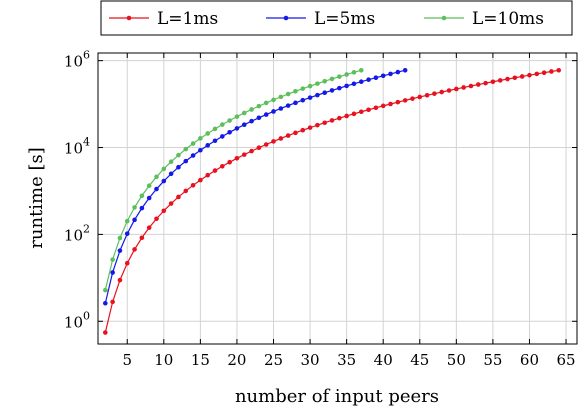 This screenshot has height=413, width=581. Describe the element at coordinates (86, 315) in the screenshot. I see `y-tick-exponent: 0` at that location.